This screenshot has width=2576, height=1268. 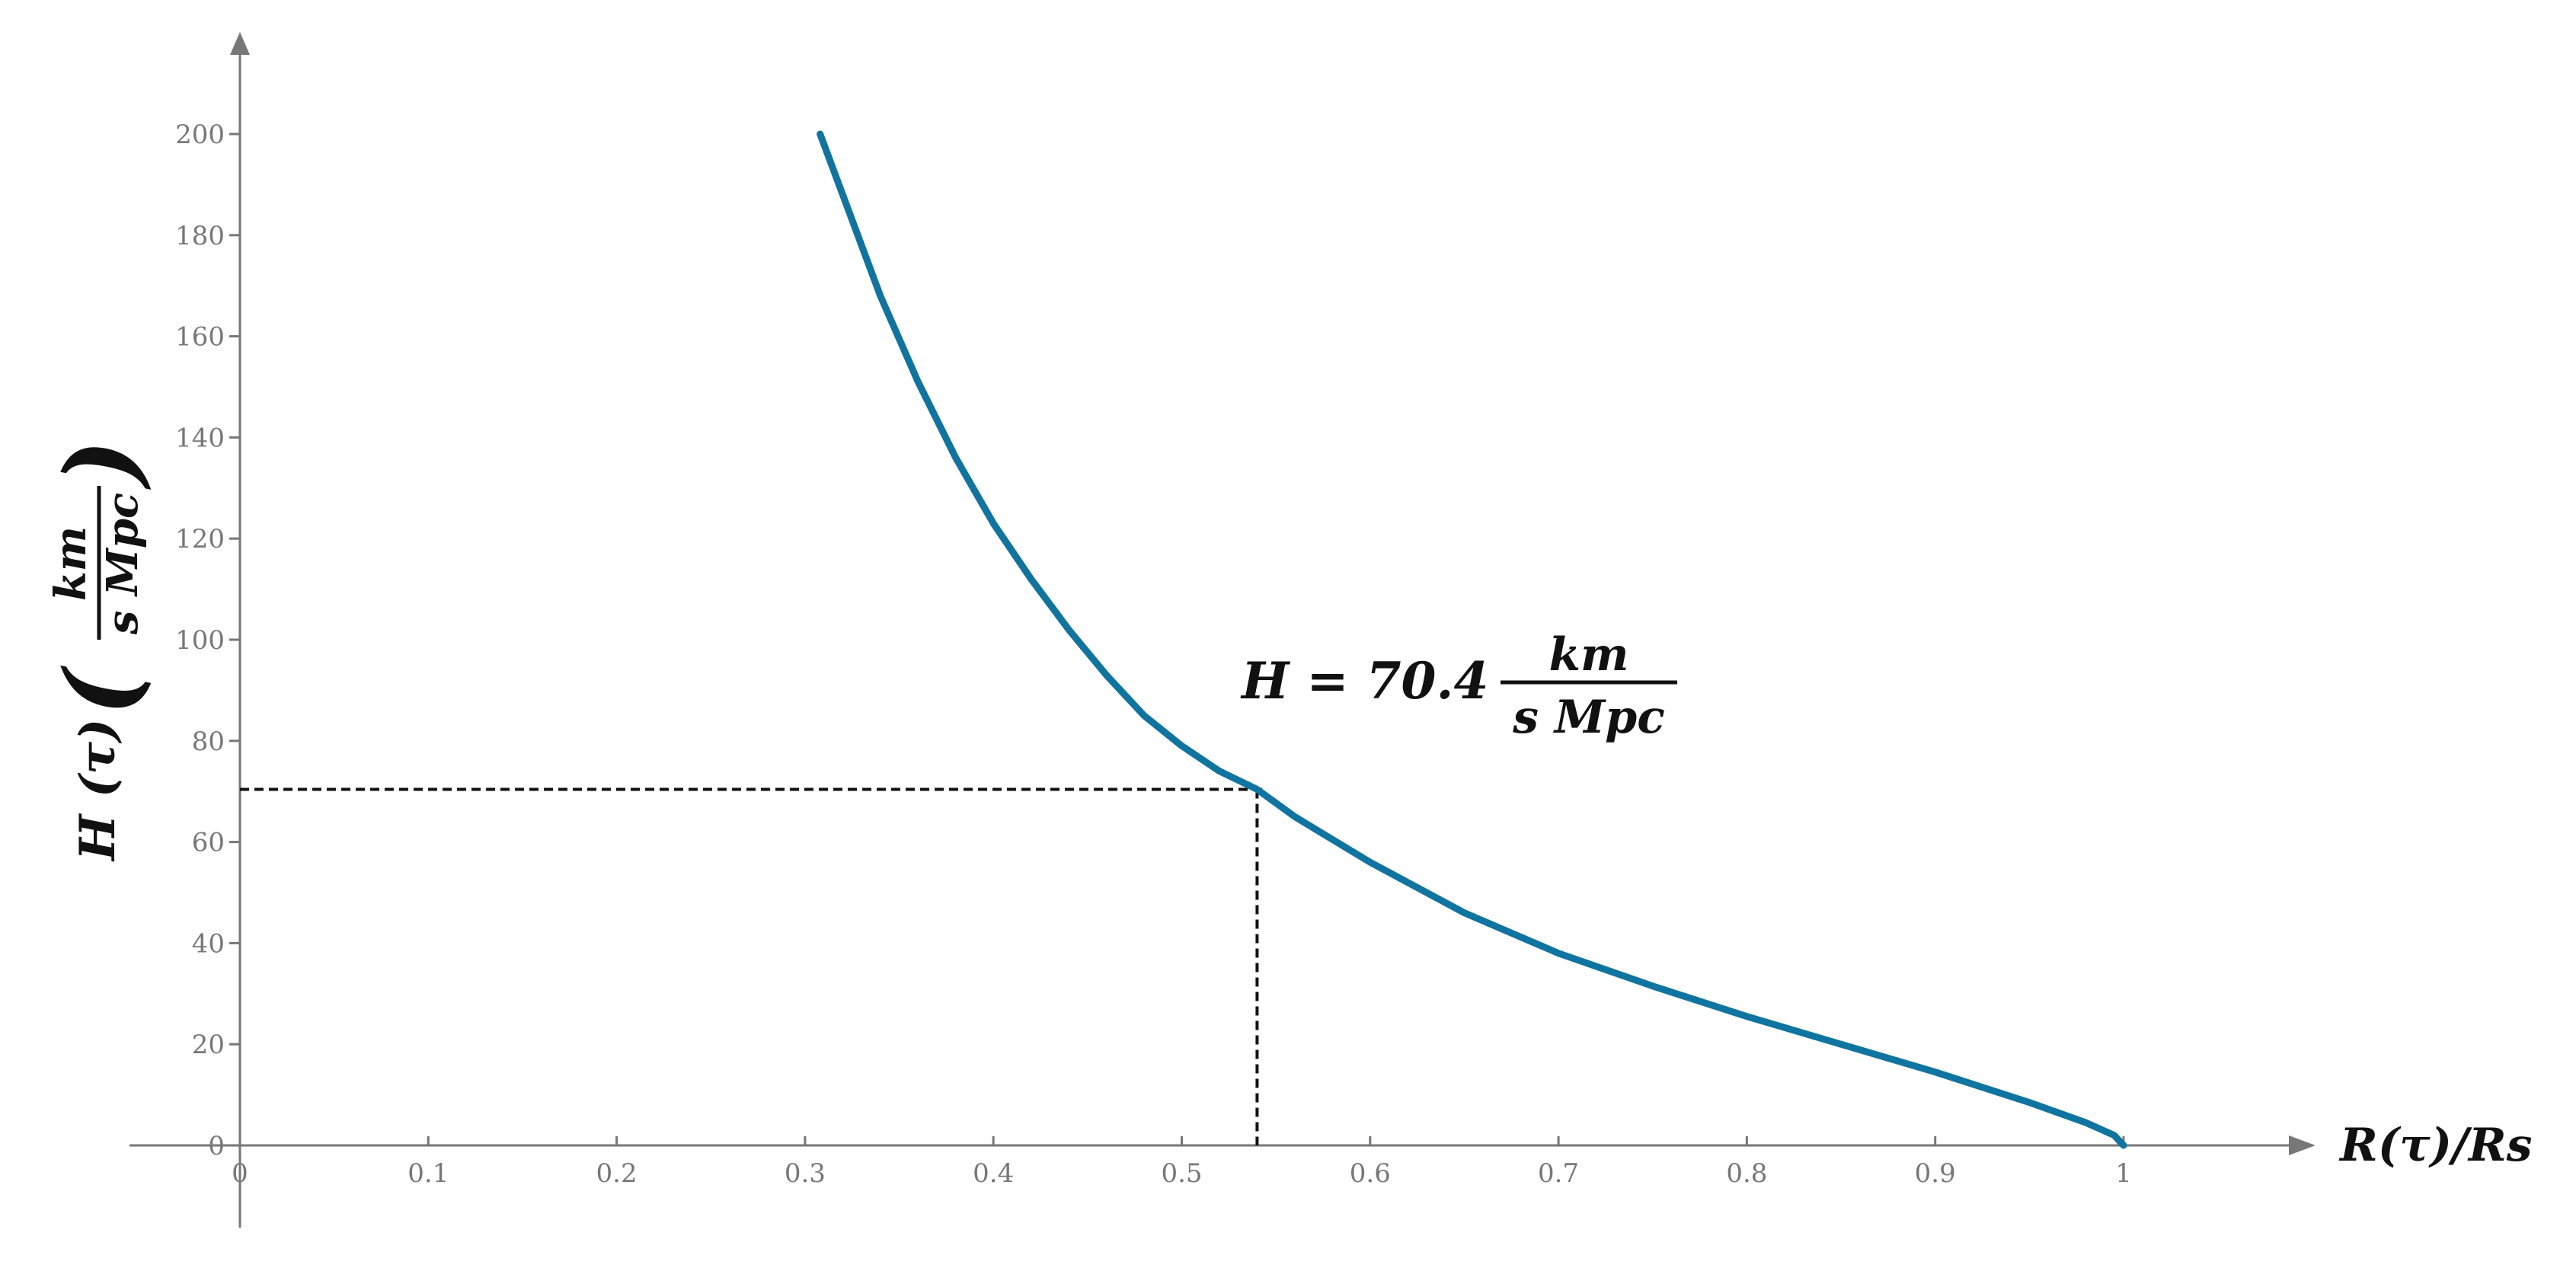 What do you see at coordinates (1370, 1173) in the screenshot?
I see `x-tick-label: 0.6` at bounding box center [1370, 1173].